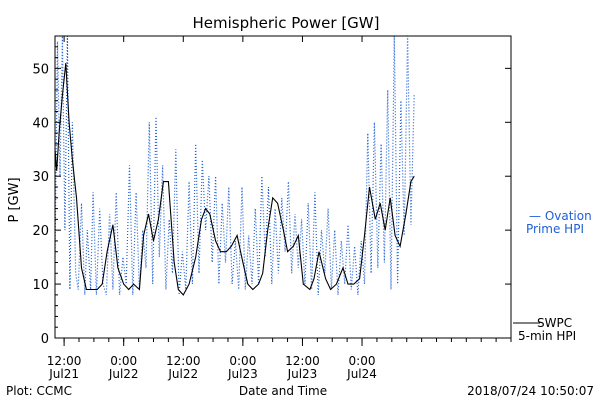 This screenshot has height=400, width=600. I want to click on y-tick-label: 0, so click(45, 339).